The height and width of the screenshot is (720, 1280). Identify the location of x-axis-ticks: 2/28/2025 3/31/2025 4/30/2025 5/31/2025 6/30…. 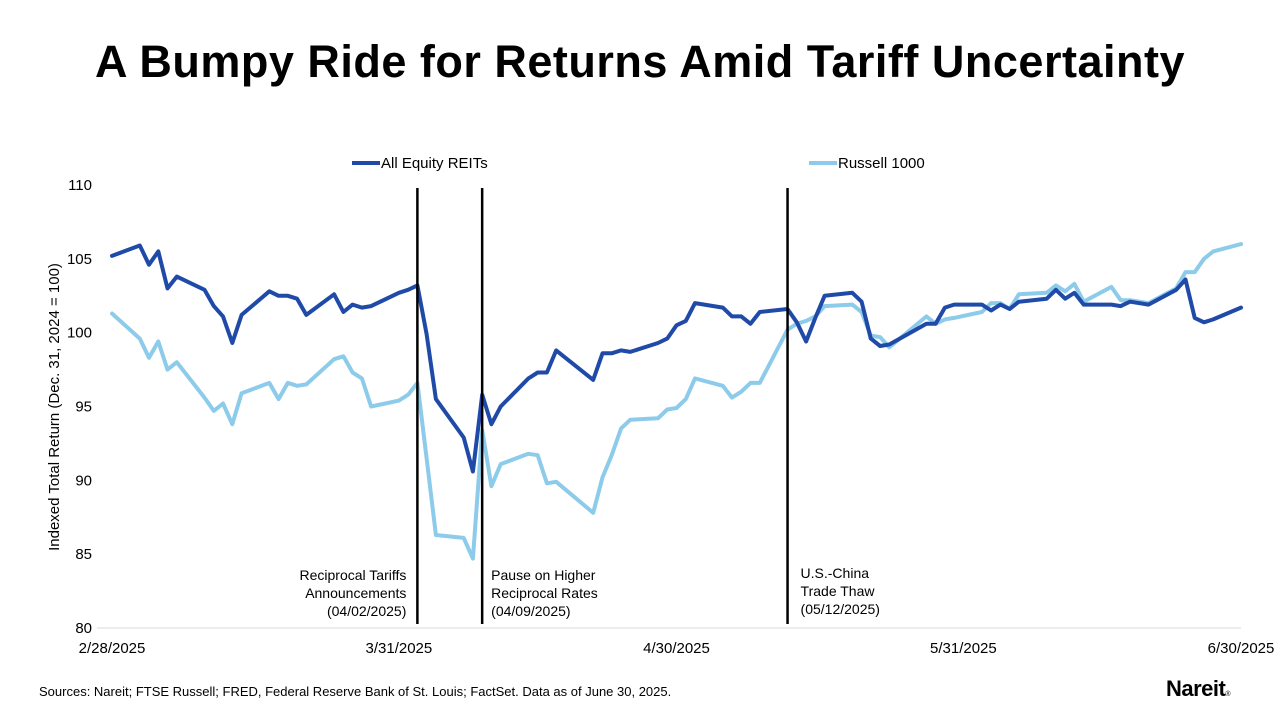
(677, 648).